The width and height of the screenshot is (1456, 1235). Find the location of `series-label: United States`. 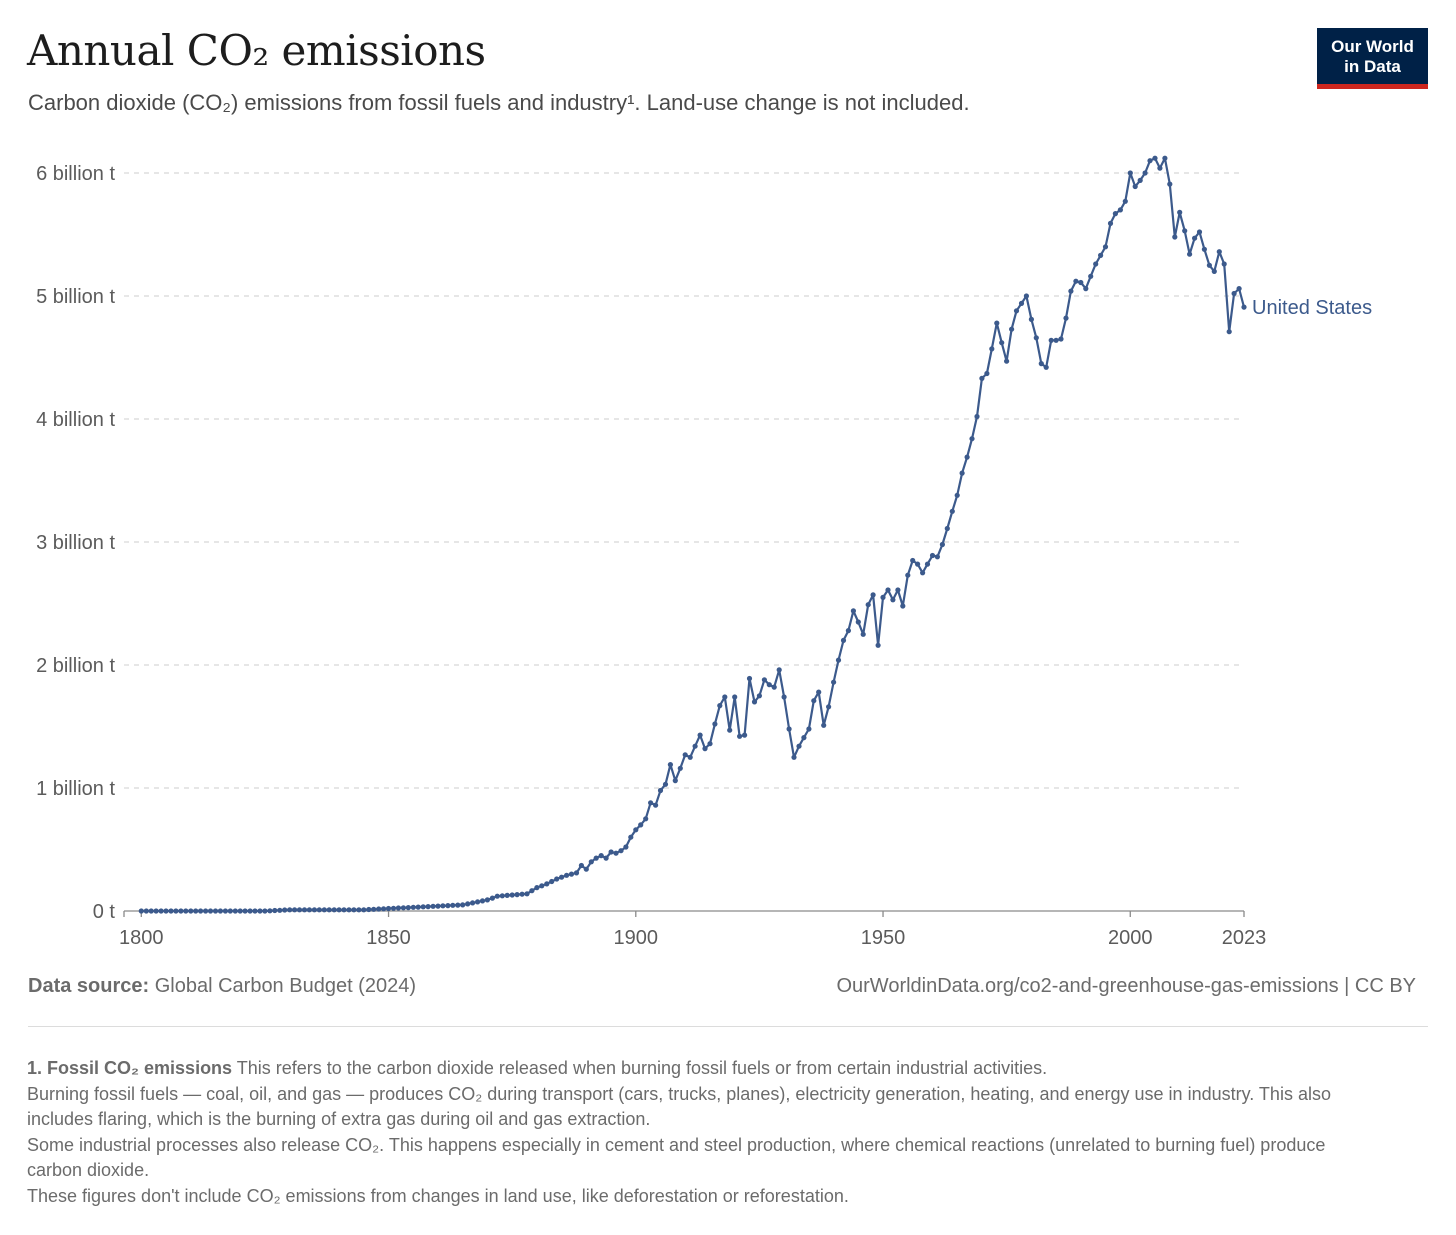

series-label: United States is located at coordinates (1312, 308).